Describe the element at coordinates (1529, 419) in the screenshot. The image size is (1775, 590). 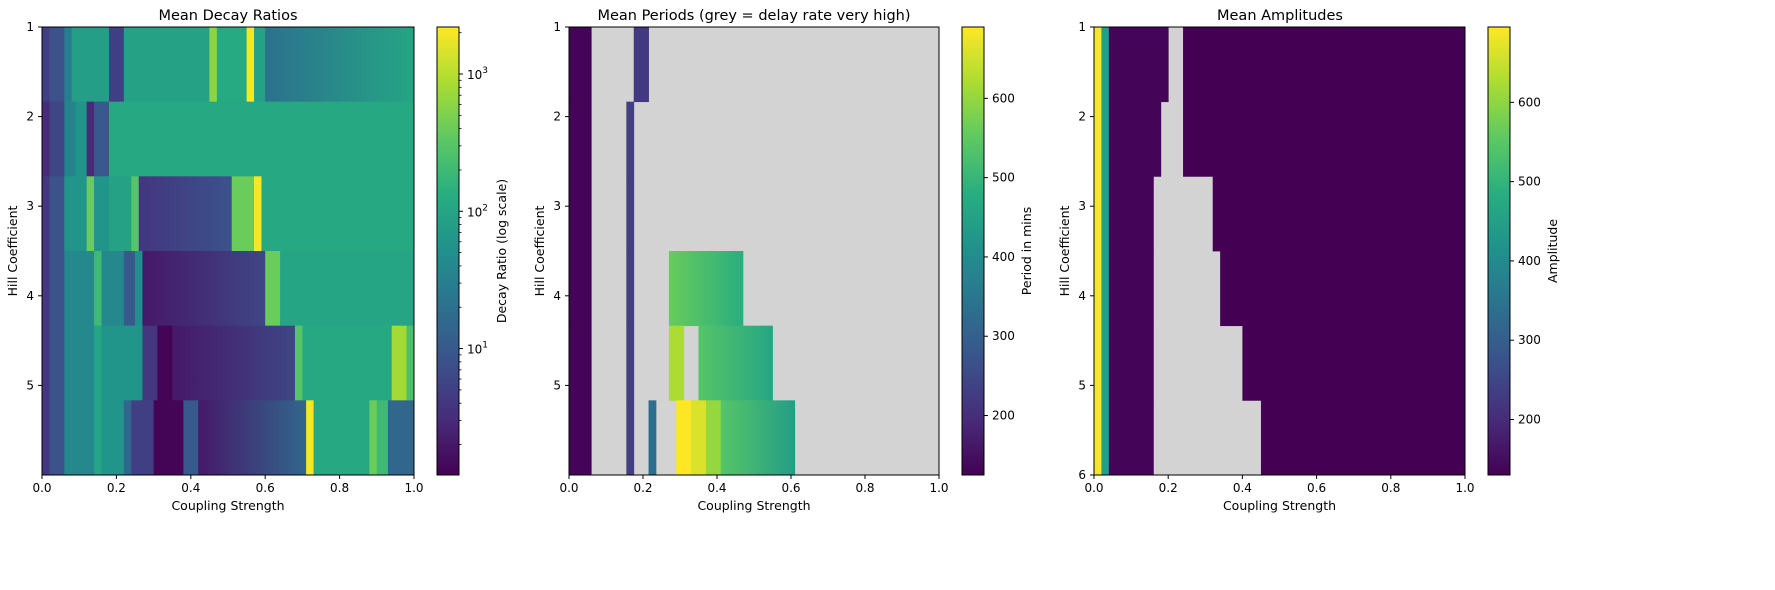
I see `colorbar-tick-label: 200` at that location.